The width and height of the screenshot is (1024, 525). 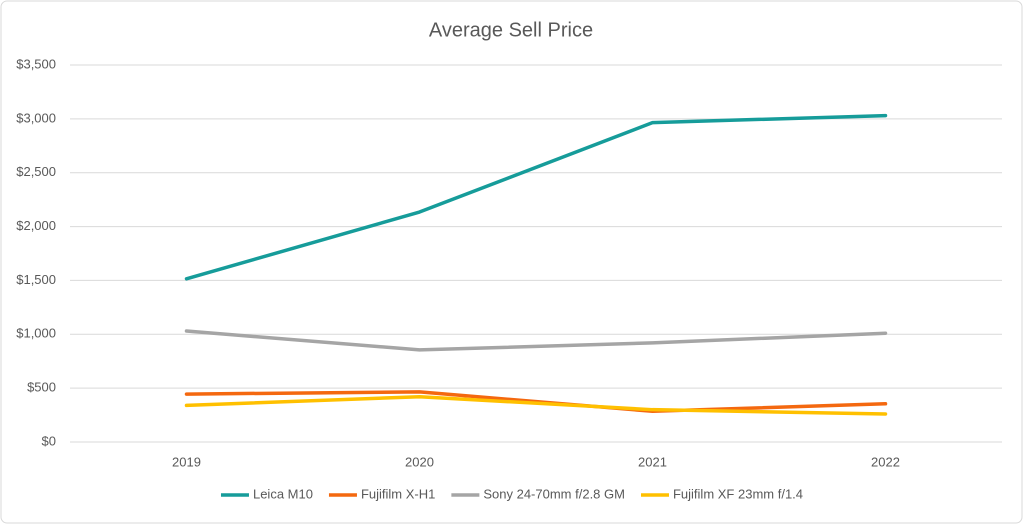 I want to click on chart-title: Average Sell Price, so click(x=511, y=30).